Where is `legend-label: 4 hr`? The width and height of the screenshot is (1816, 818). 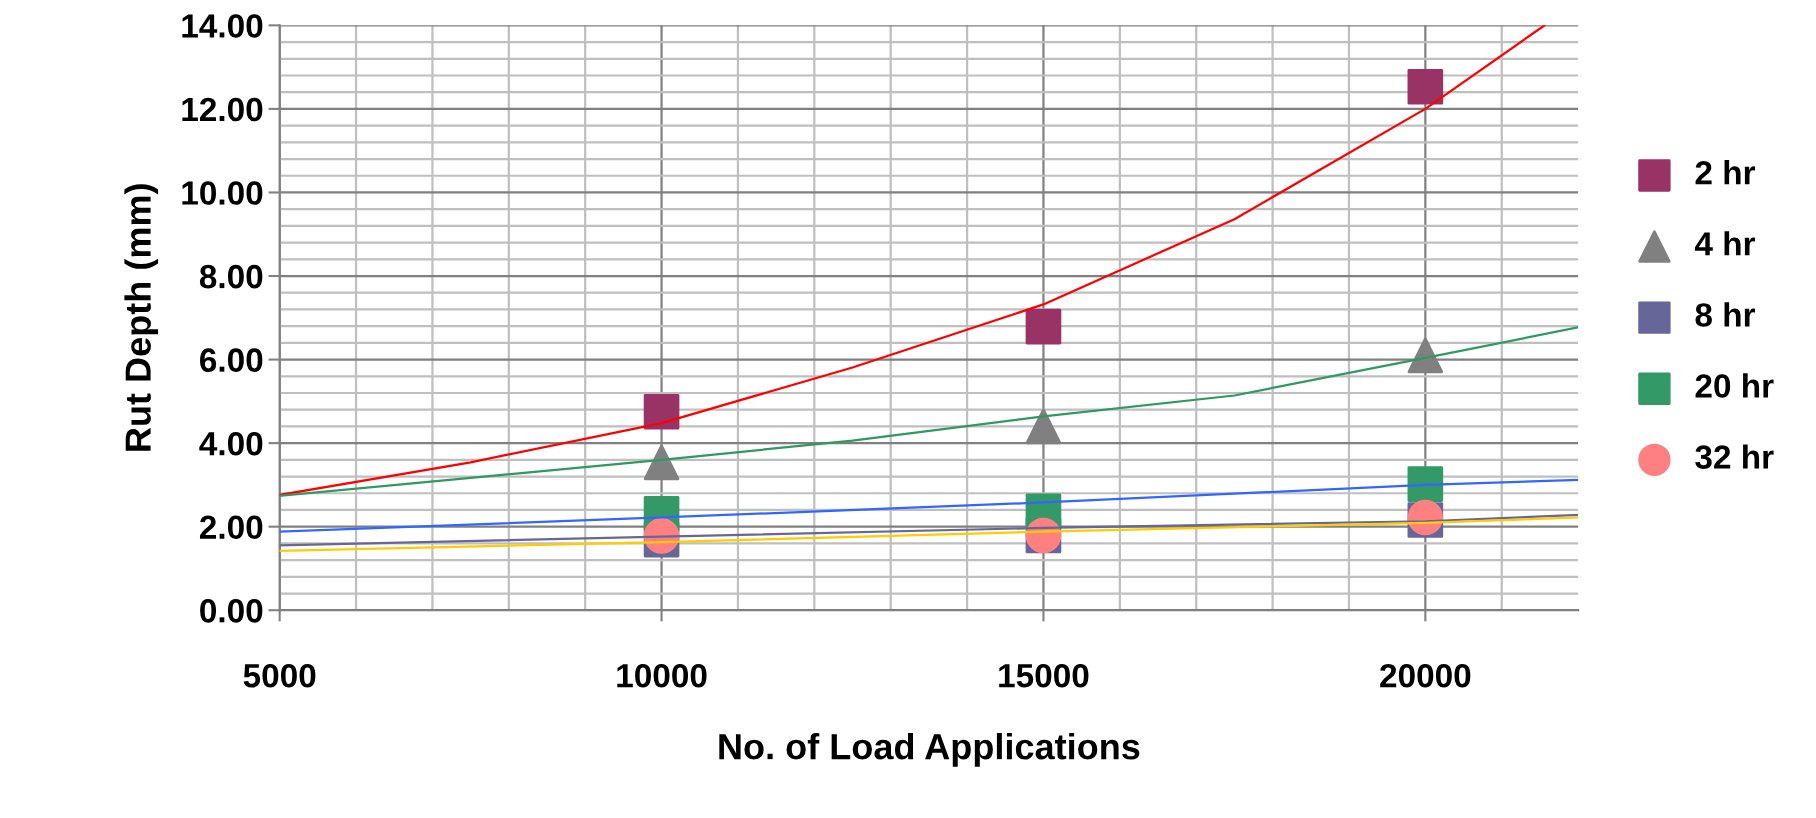
legend-label: 4 hr is located at coordinates (1725, 243).